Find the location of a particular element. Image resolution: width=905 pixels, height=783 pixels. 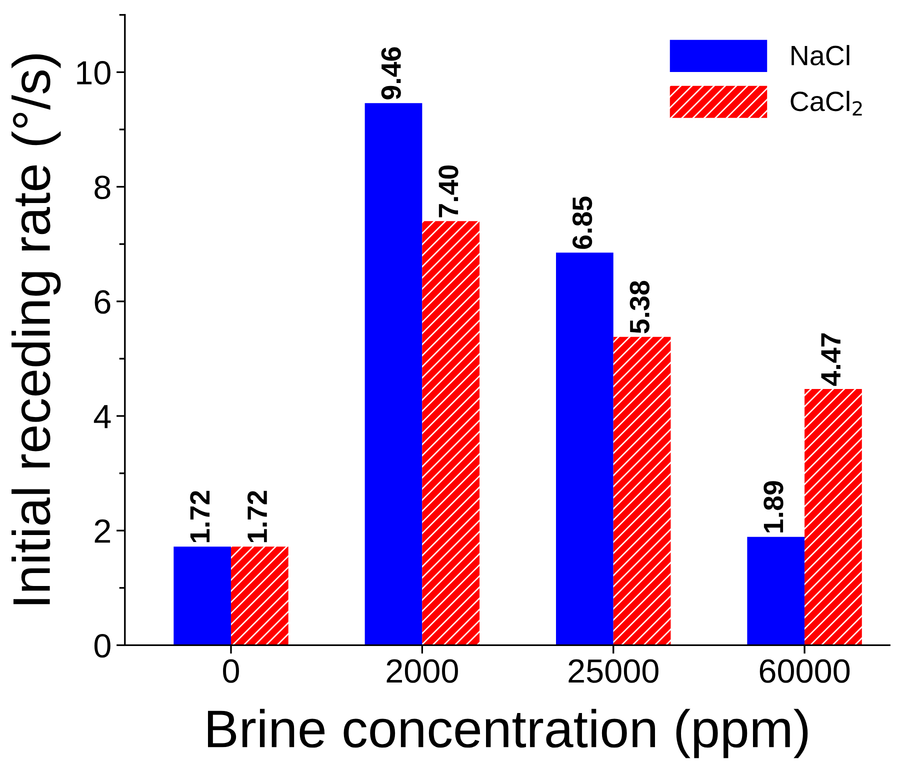

text: 7.40 is located at coordinates (448, 191).